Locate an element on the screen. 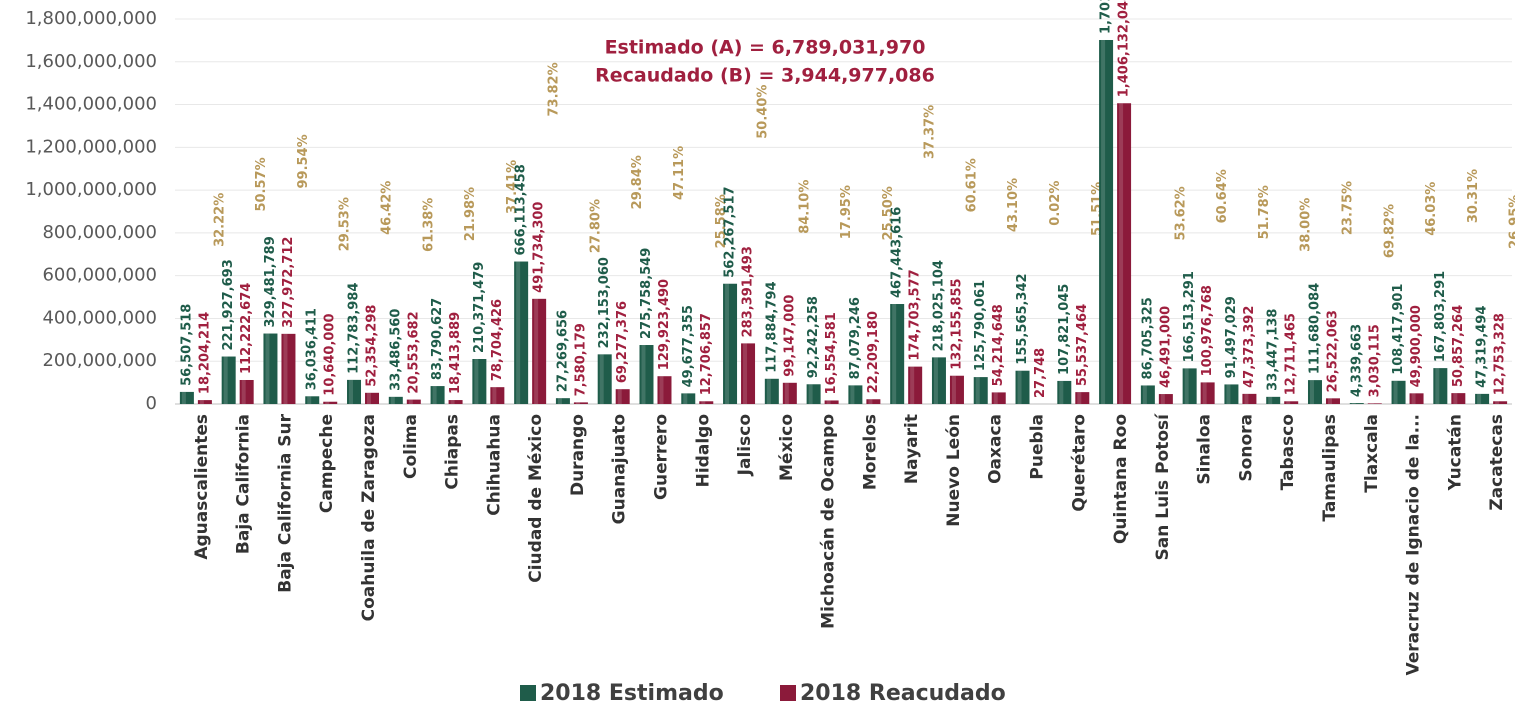  x-tick-label: Jalisco is located at coordinates (745, 445).